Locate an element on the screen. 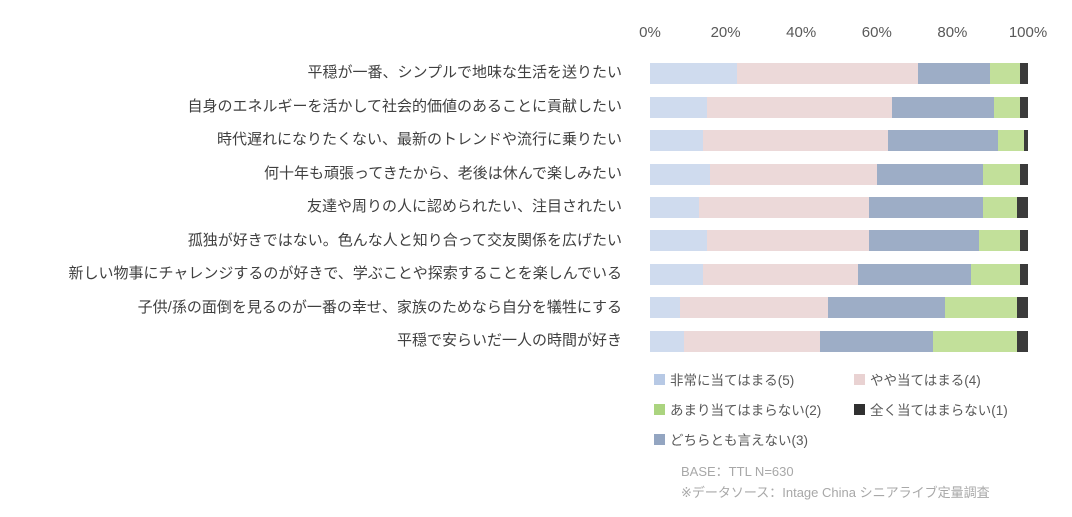 This screenshot has height=517, width=1072. chart-row: 友達や周りの人に認められたい、注目されたい is located at coordinates (514, 207).